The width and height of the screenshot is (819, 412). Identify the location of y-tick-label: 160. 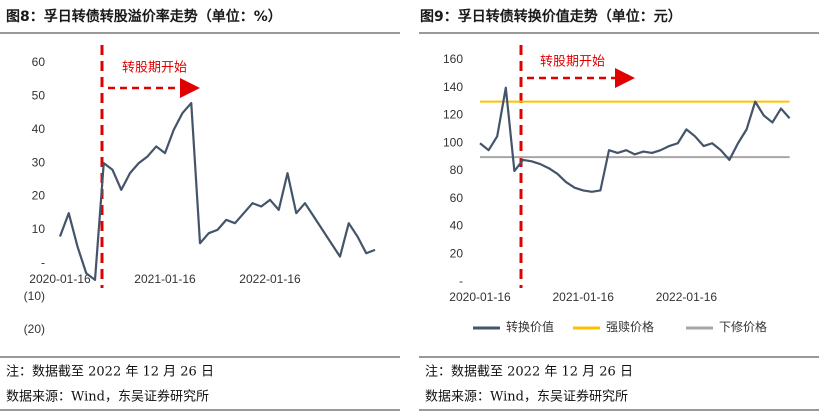
(453, 59).